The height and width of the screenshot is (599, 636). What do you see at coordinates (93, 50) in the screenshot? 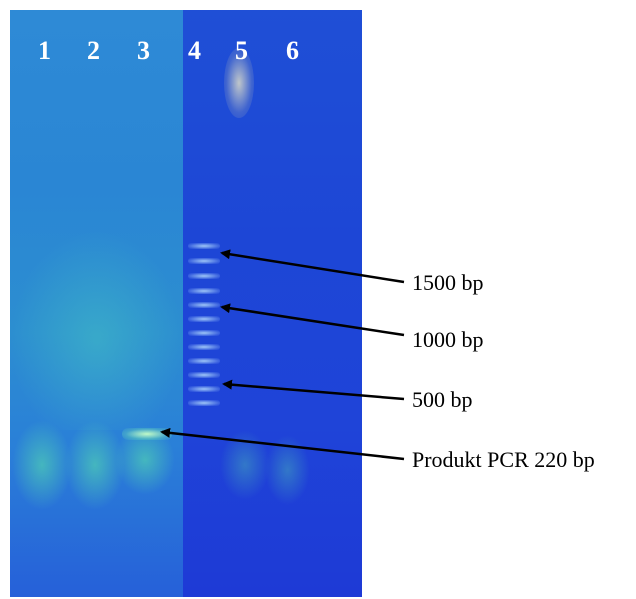
I see `lane-label-2: 2` at bounding box center [93, 50].